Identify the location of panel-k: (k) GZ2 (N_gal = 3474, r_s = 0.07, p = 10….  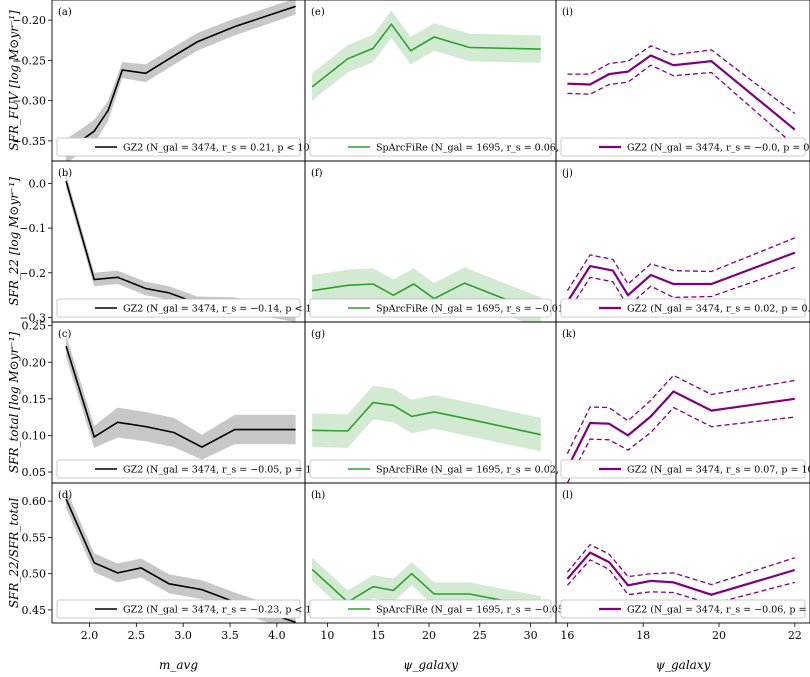
(682, 402).